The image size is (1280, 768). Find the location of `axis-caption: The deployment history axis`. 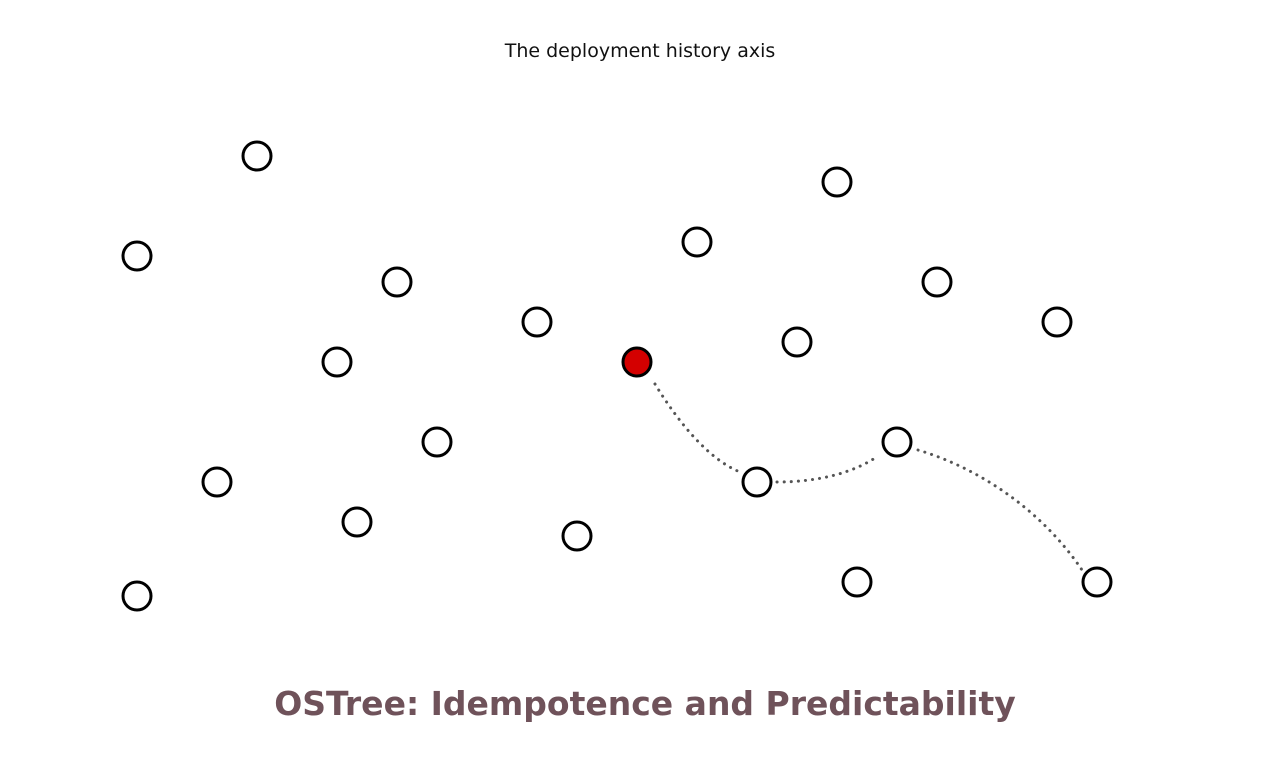

axis-caption: The deployment history axis is located at coordinates (640, 51).